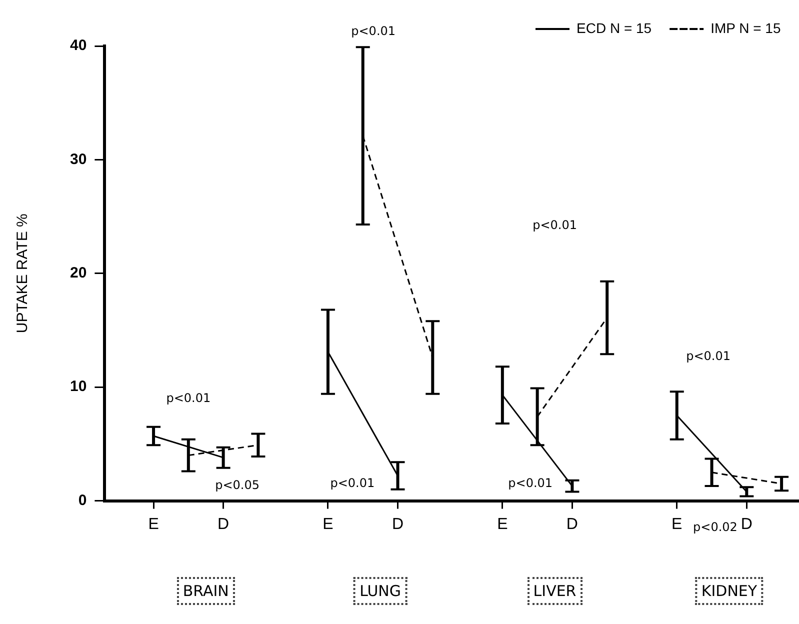 This screenshot has height=624, width=799. What do you see at coordinates (205, 590) in the screenshot?
I see `text: BRAIN` at bounding box center [205, 590].